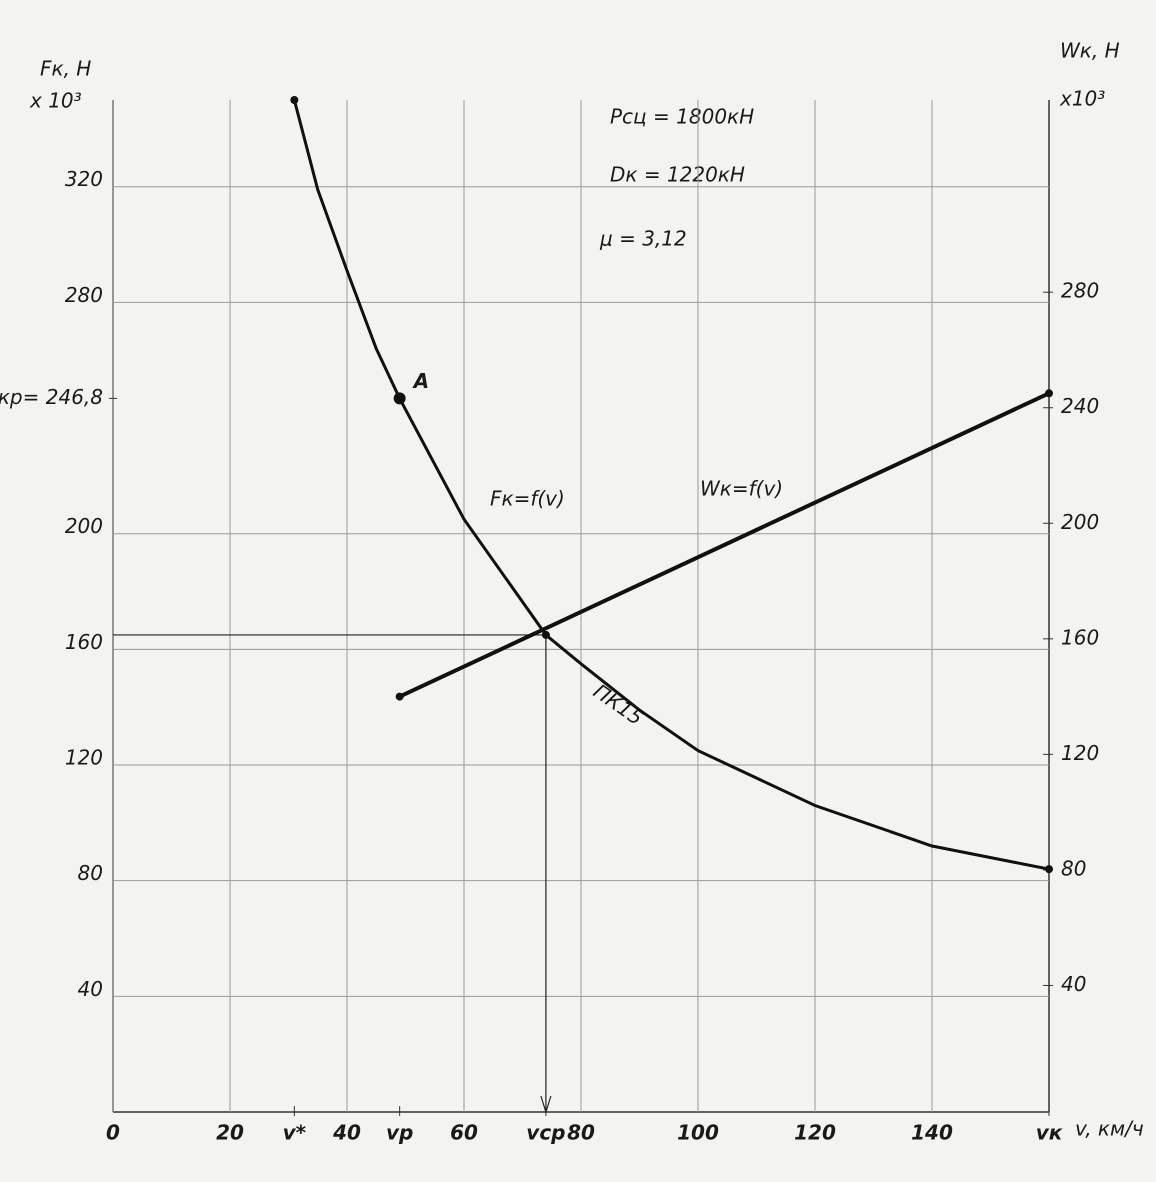 This screenshot has width=1156, height=1182. Describe the element at coordinates (113, 1133) in the screenshot. I see `x-tick-label: 0` at that location.